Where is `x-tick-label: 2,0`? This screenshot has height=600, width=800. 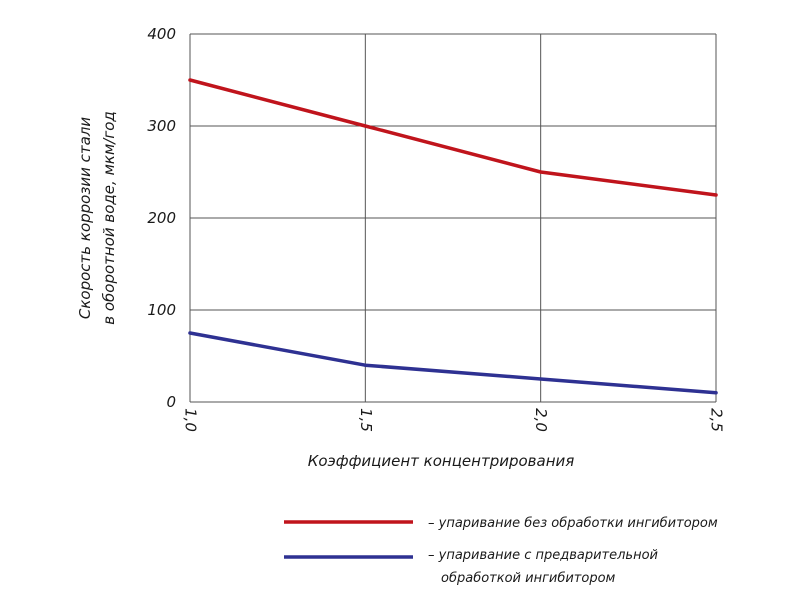
x-tick-label: 2,0 is located at coordinates (541, 420).